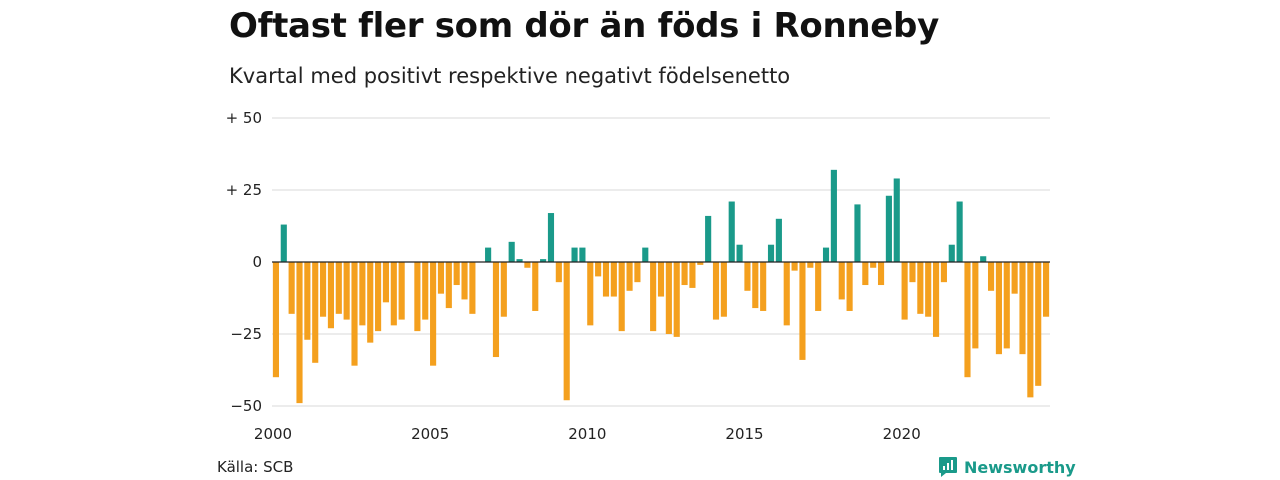 The width and height of the screenshot is (1280, 480). What do you see at coordinates (948, 467) in the screenshot?
I see `newsworthy-logo-icon` at bounding box center [948, 467].